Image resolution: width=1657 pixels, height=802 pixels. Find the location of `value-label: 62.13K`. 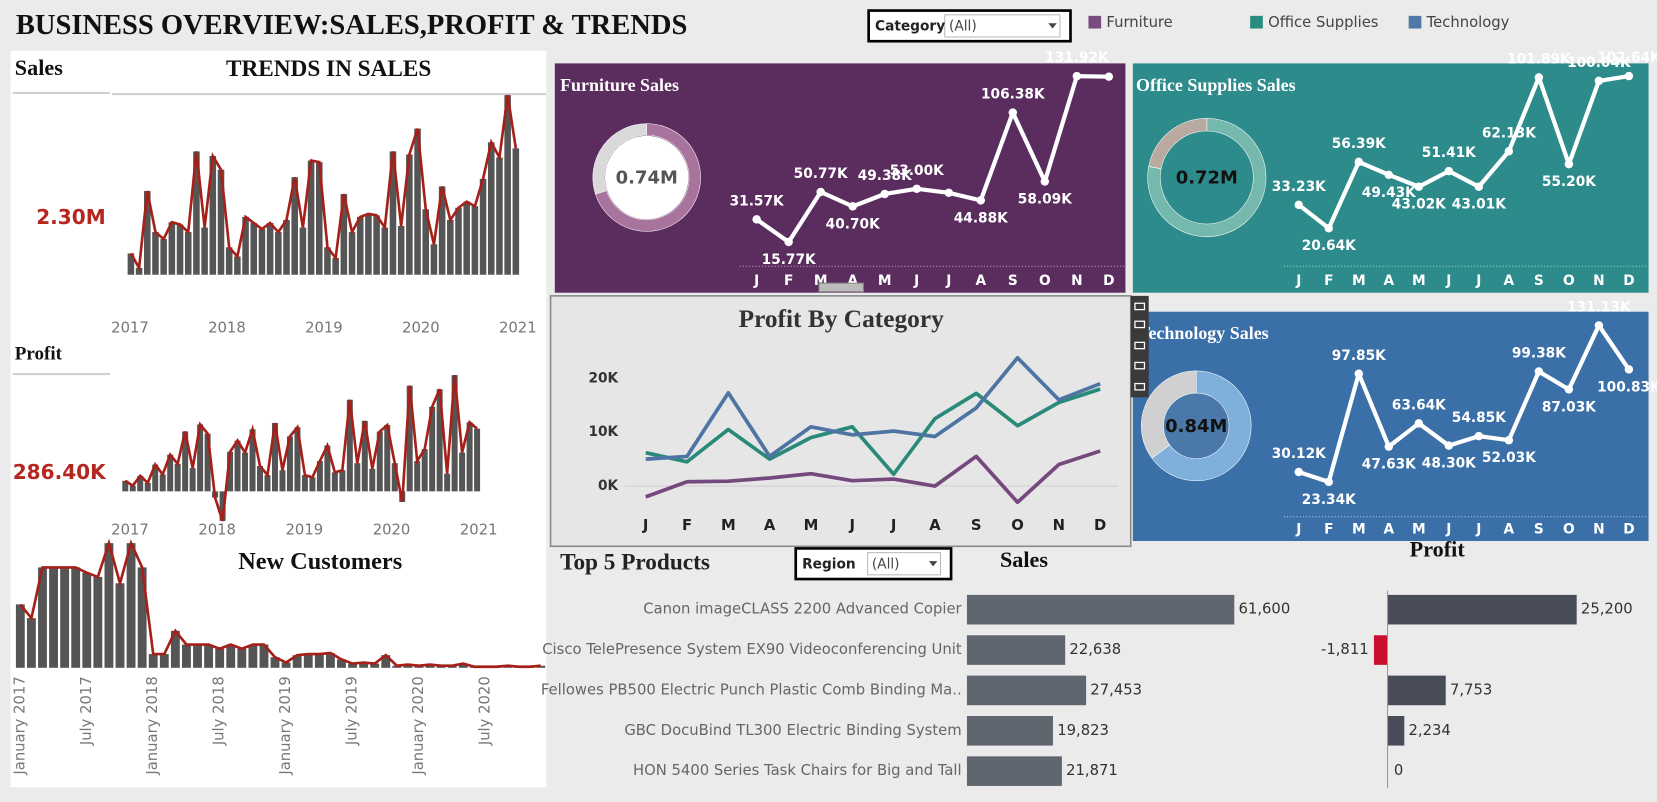

value-label: 62.13K is located at coordinates (1509, 133).